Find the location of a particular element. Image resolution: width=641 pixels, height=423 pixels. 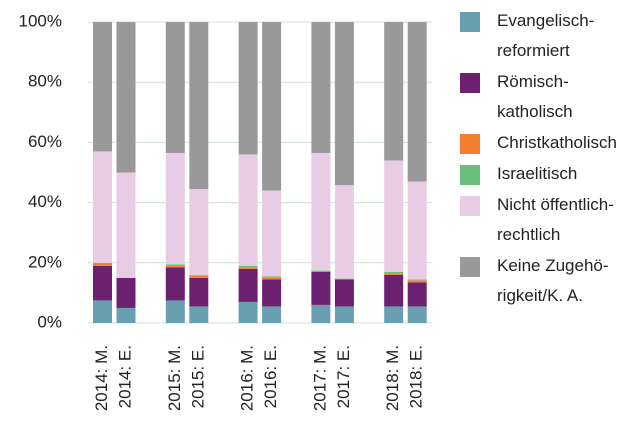

legend-label: Christkatholisch is located at coordinates (557, 142).